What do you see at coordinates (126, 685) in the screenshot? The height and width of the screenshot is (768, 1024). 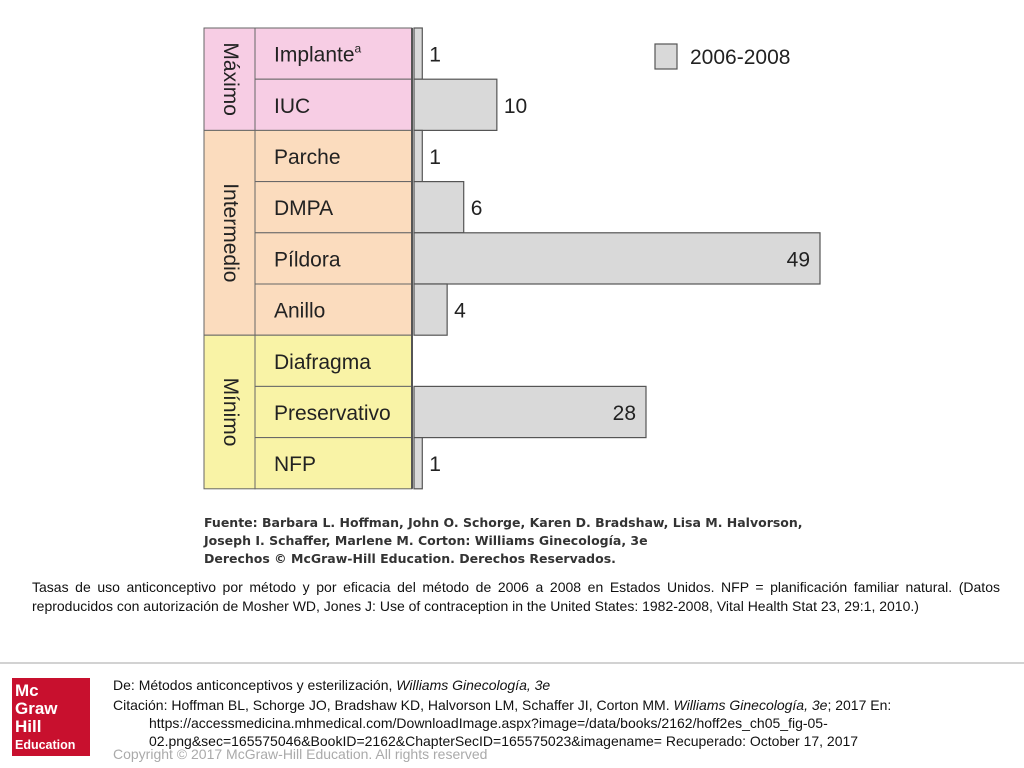 I see `from-prefix: De:` at bounding box center [126, 685].